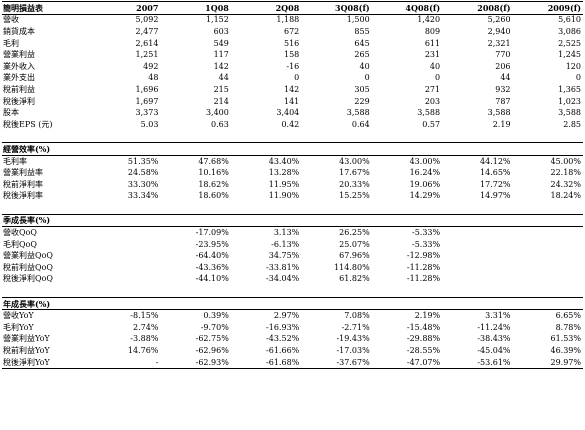 This screenshot has height=430, width=585. What do you see at coordinates (362, 101) in the screenshot?
I see `value-cell: 229` at bounding box center [362, 101].